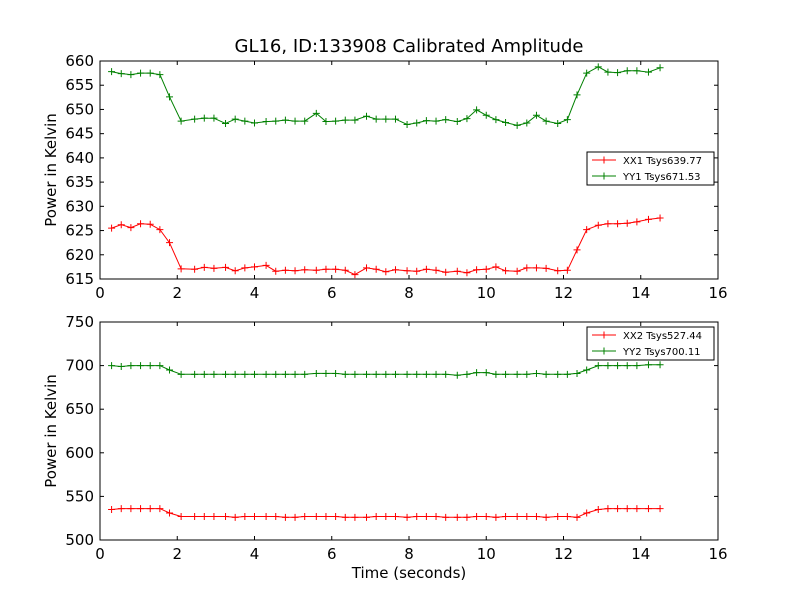 The width and height of the screenshot is (800, 600). Describe the element at coordinates (332, 293) in the screenshot. I see `x-tick-label: 6` at that location.